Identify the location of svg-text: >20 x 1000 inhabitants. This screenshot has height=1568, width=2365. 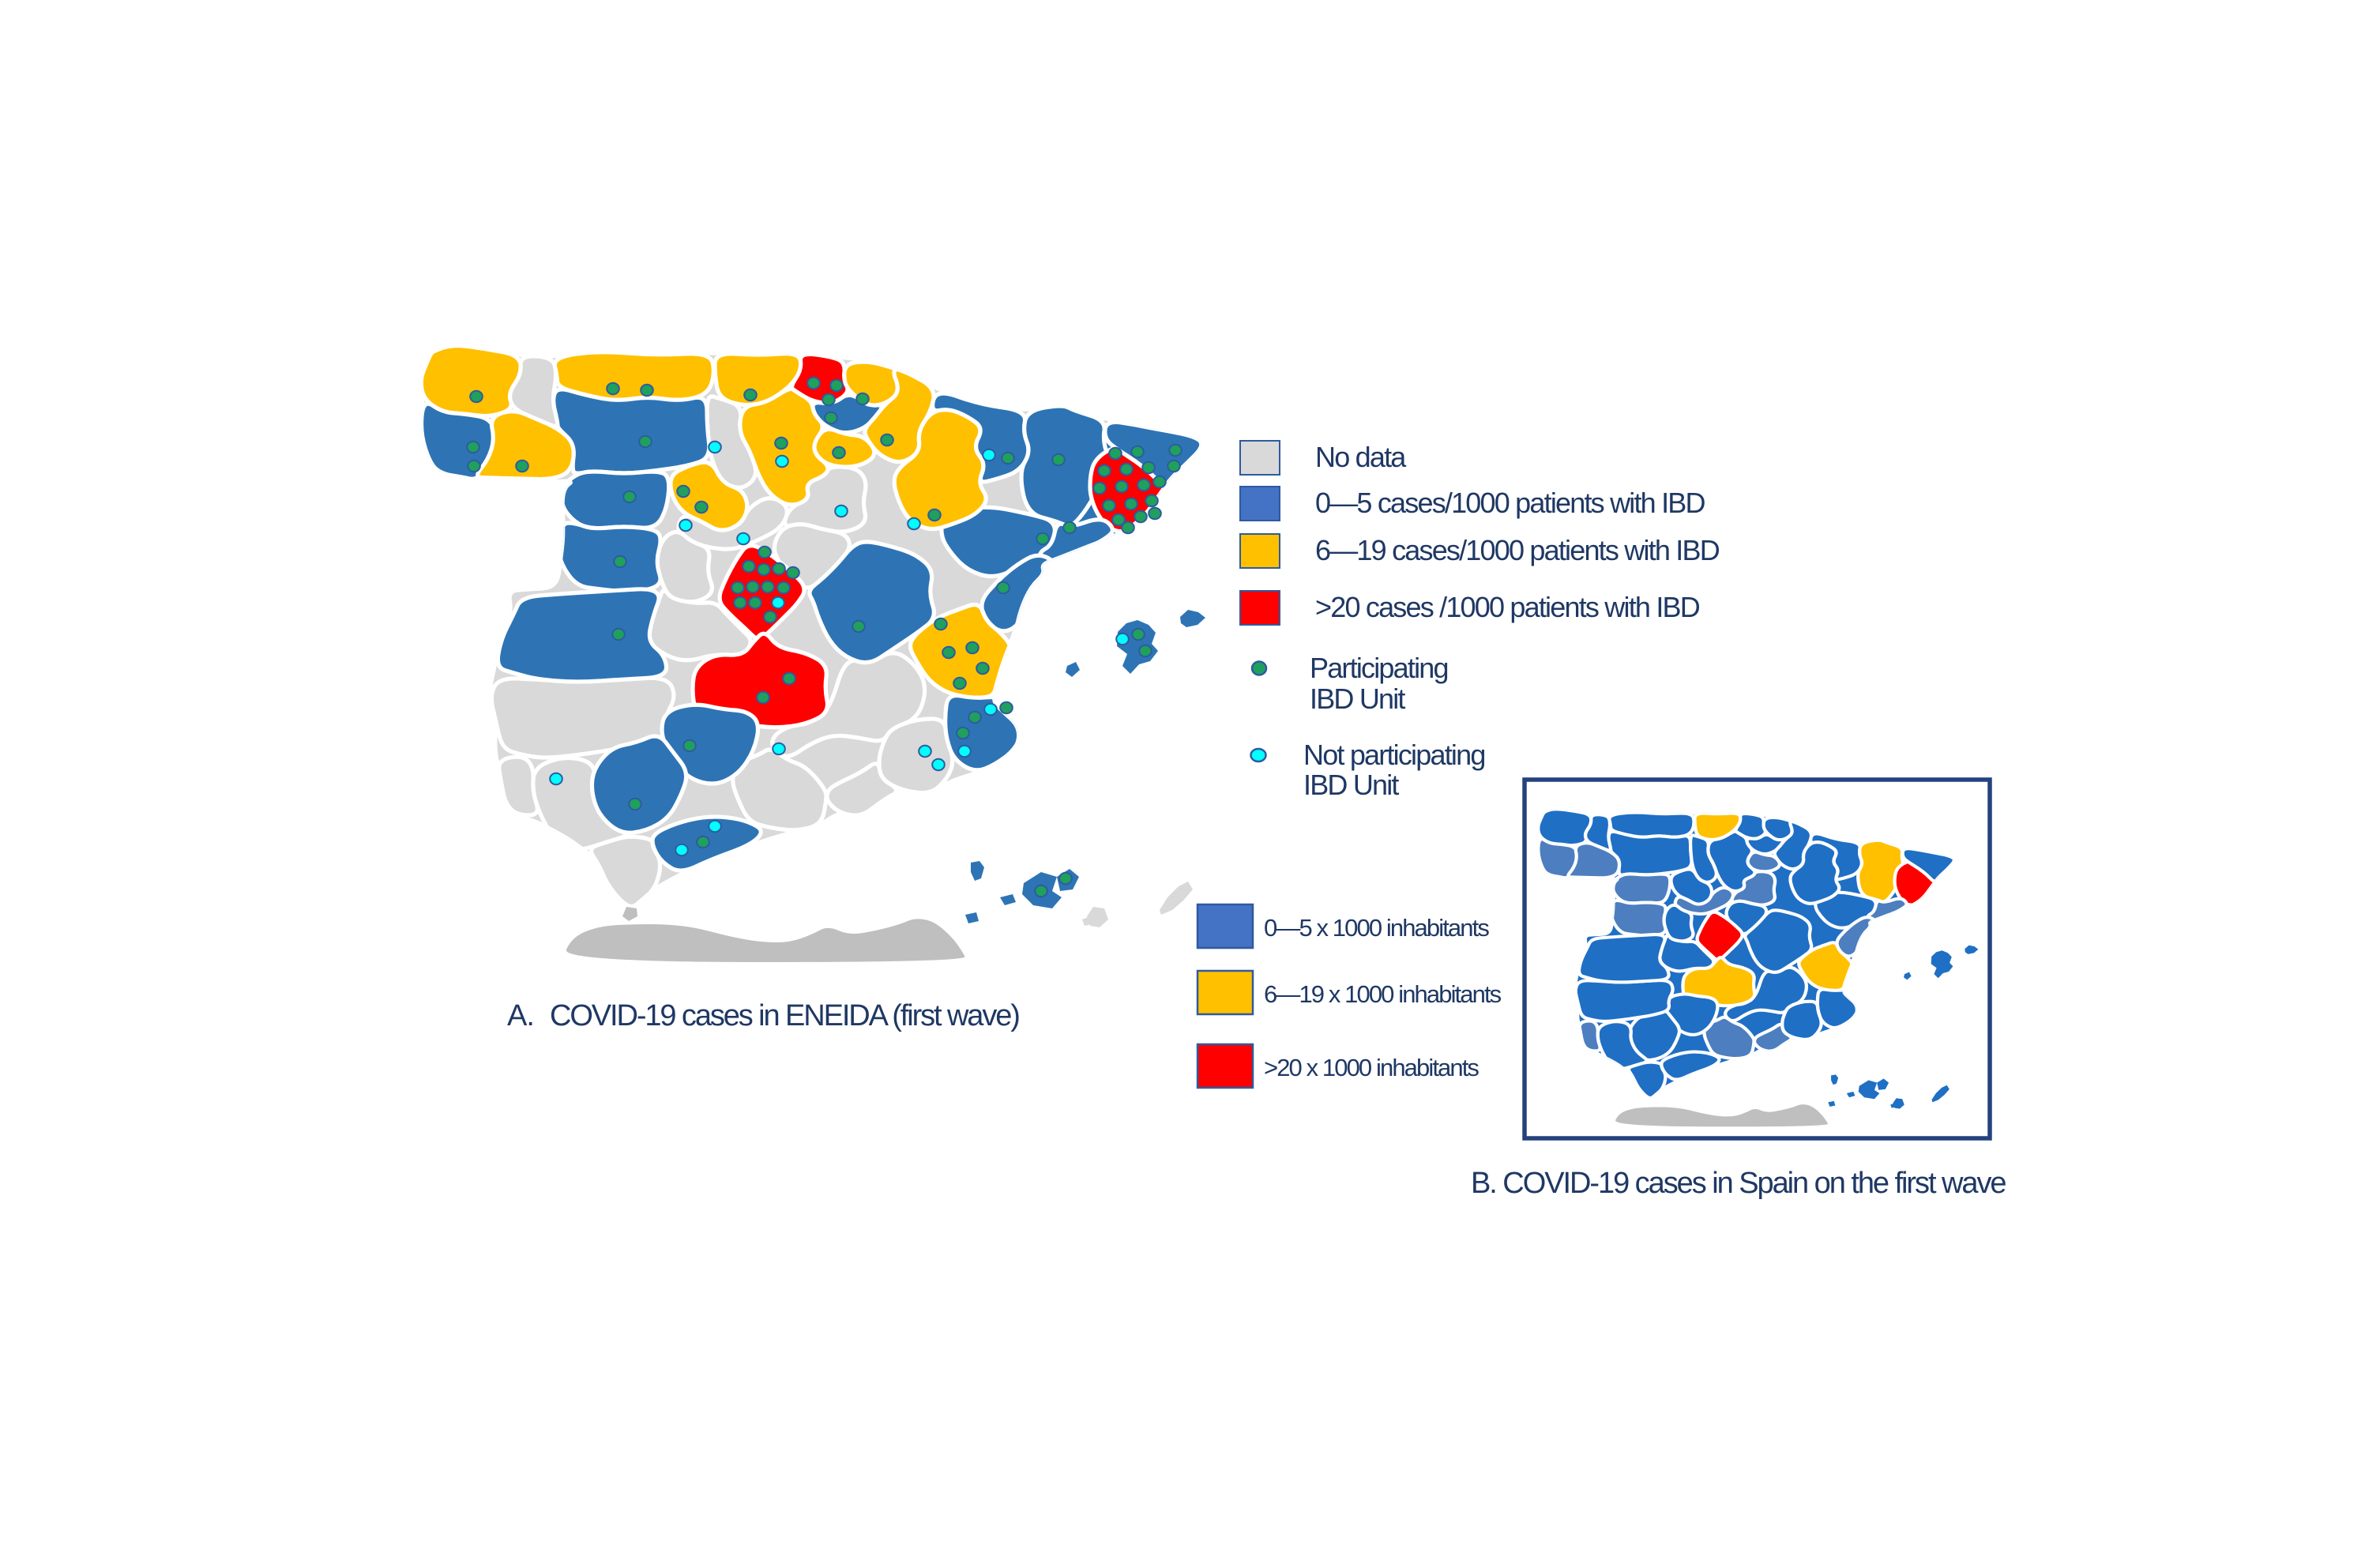
(1372, 1067).